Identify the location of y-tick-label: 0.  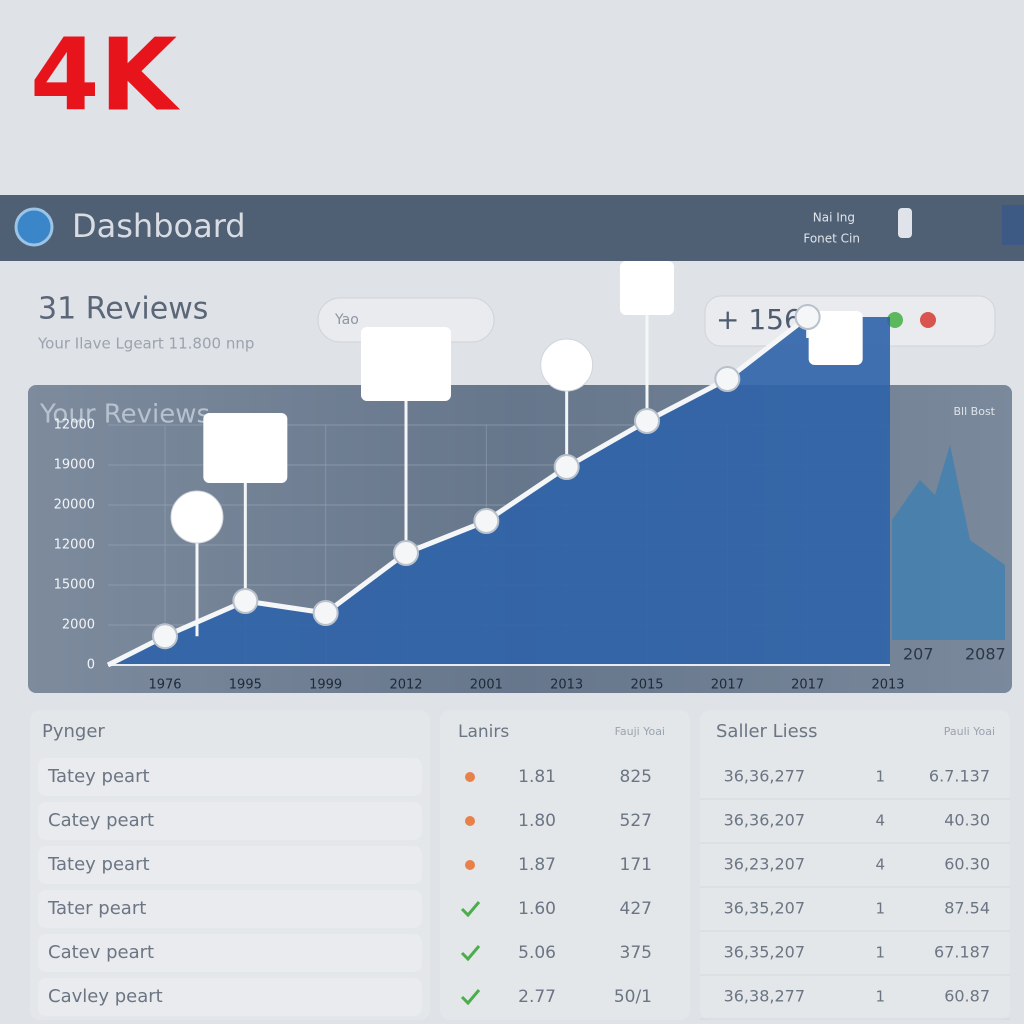
(91, 665).